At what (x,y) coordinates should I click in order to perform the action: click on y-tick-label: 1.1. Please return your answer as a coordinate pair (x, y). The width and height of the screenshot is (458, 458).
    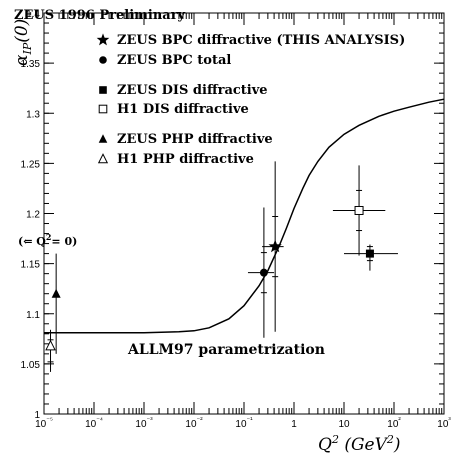
    Looking at the image, I should click on (33, 315).